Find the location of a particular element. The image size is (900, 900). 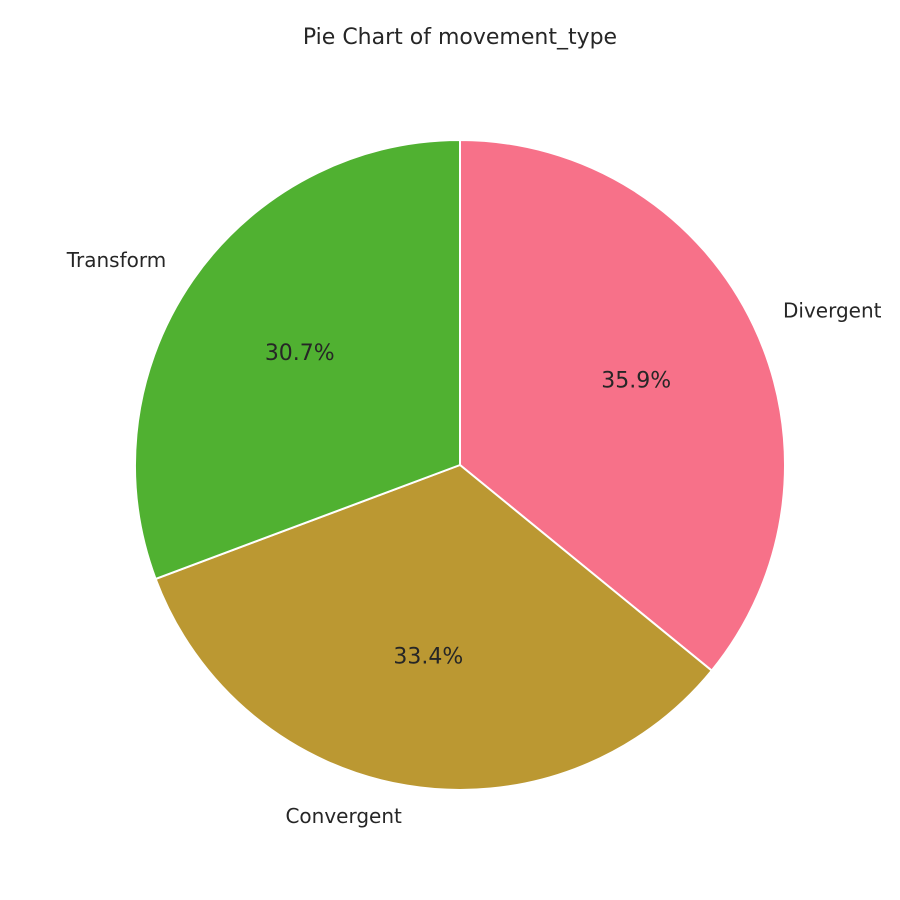

slice-percent-convergent: 33.4% is located at coordinates (428, 656).